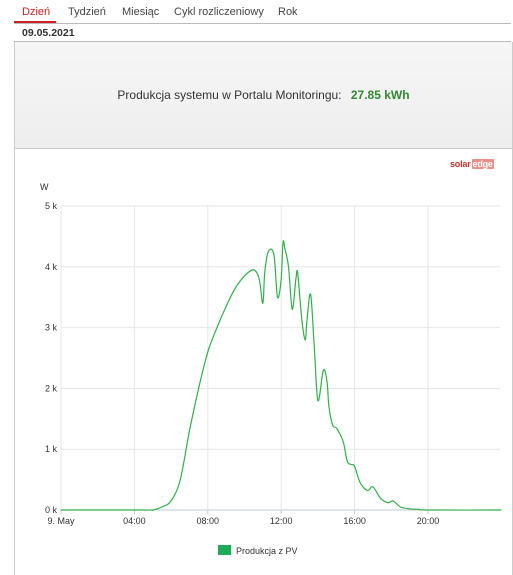 The width and height of the screenshot is (513, 575). What do you see at coordinates (51, 388) in the screenshot?
I see `y-tick-label: 2 k` at bounding box center [51, 388].